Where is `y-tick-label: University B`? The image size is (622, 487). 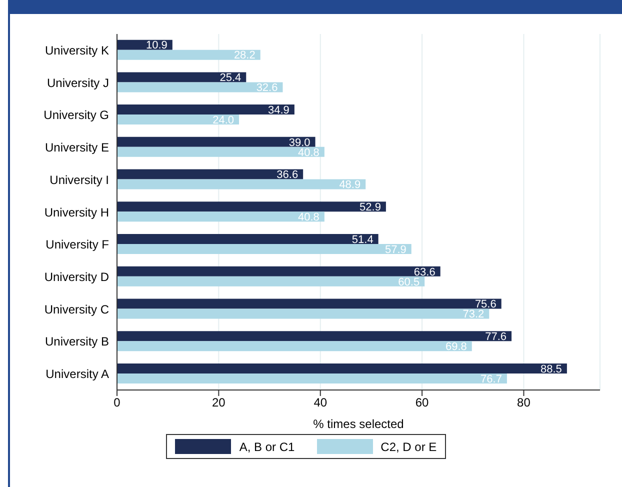 y-tick-label: University B is located at coordinates (76, 341).